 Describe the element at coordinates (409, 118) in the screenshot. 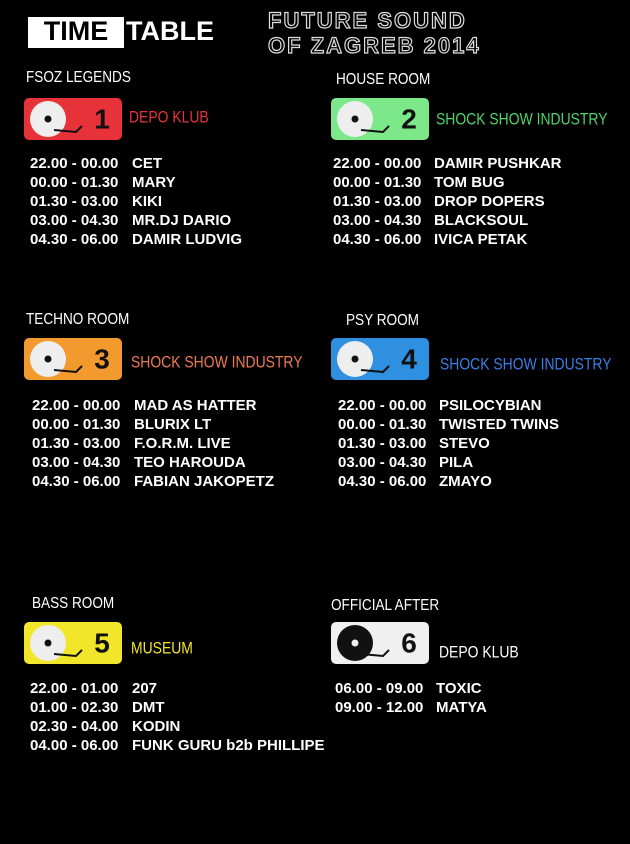

I see `room-number: 2` at that location.